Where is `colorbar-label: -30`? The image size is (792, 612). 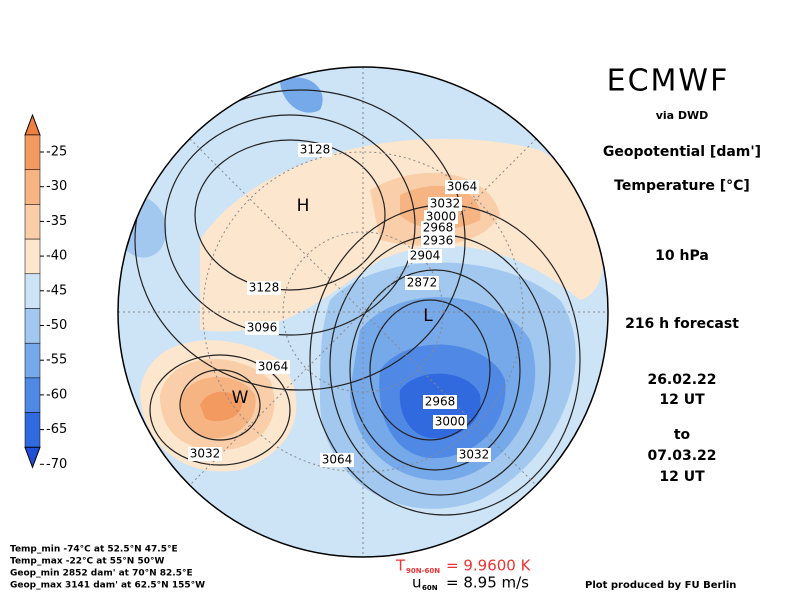
colorbar-label: -30 is located at coordinates (56, 186).